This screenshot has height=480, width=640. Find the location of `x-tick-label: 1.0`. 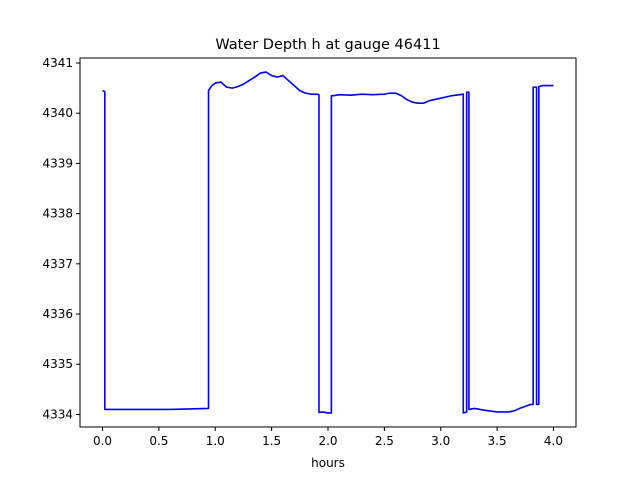

x-tick-label: 1.0 is located at coordinates (215, 441).